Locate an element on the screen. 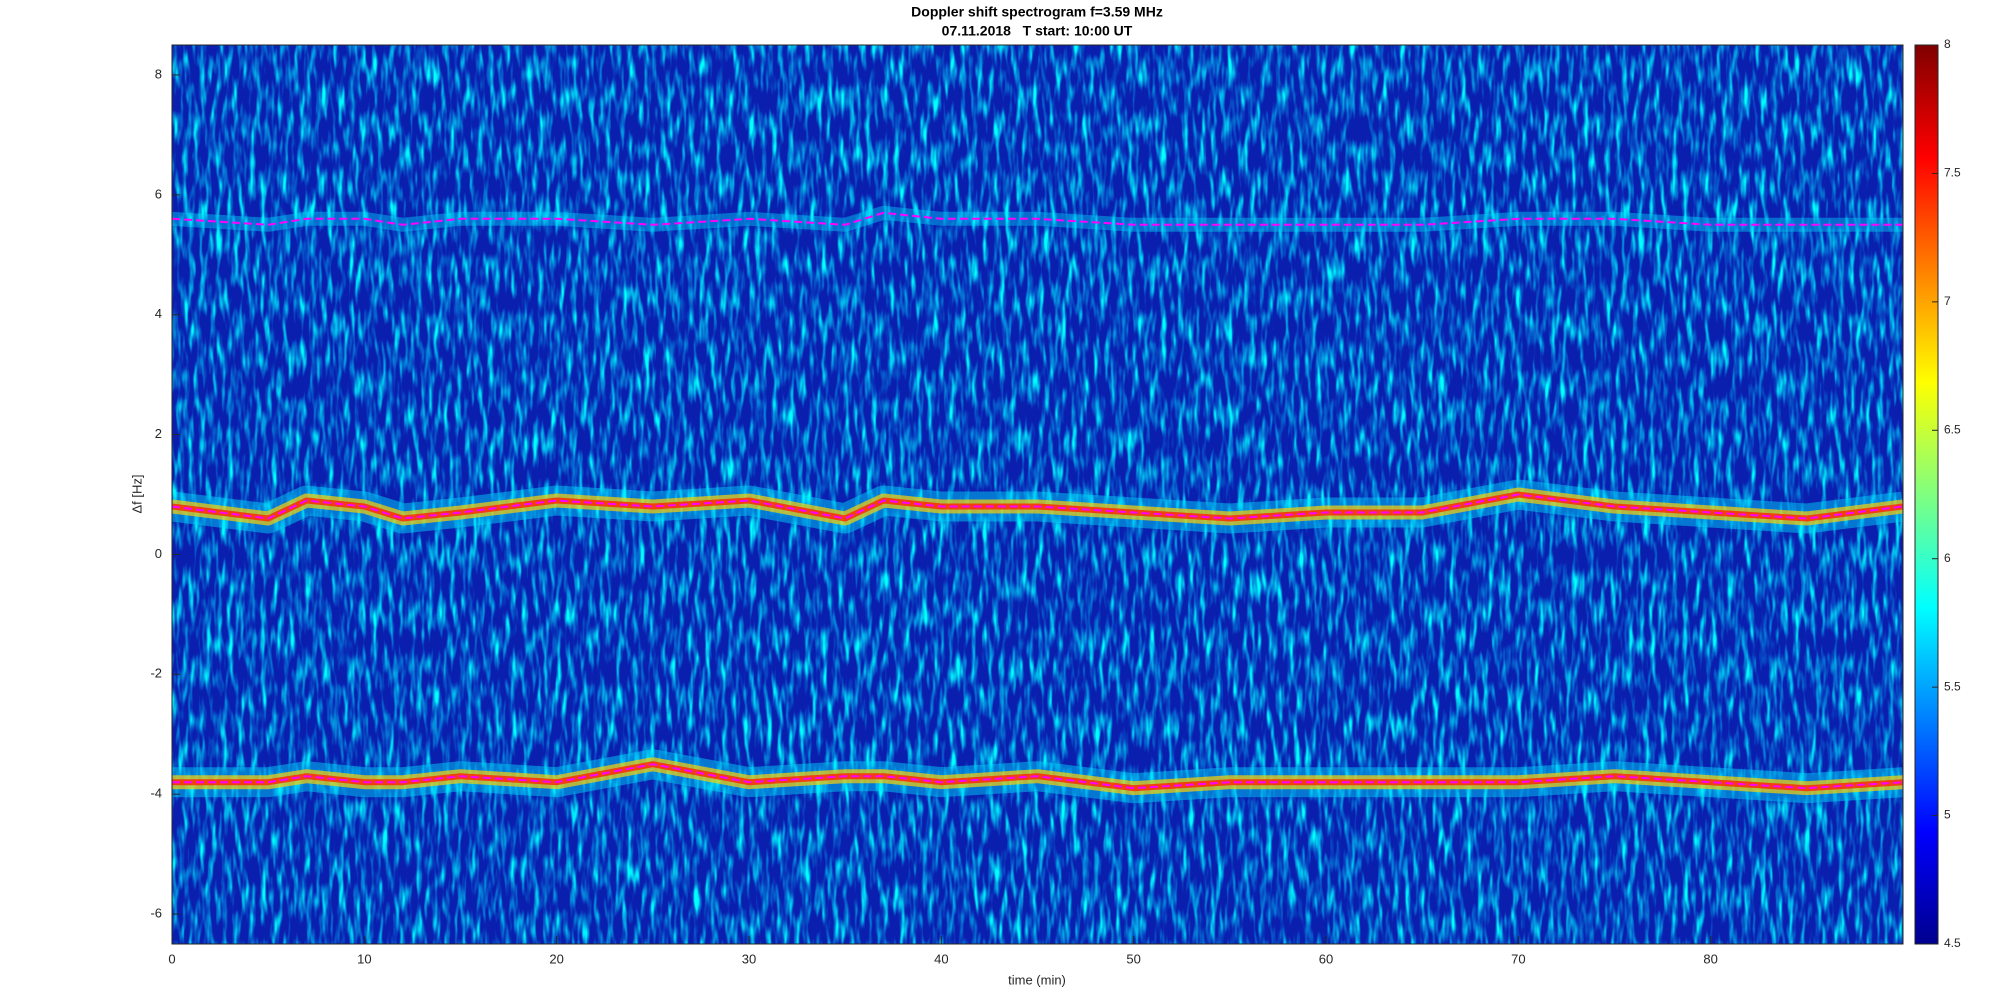 This screenshot has width=2000, height=1008. chart-subtitle: 07.11.2018 T start: 10:00 UT is located at coordinates (1037, 31).